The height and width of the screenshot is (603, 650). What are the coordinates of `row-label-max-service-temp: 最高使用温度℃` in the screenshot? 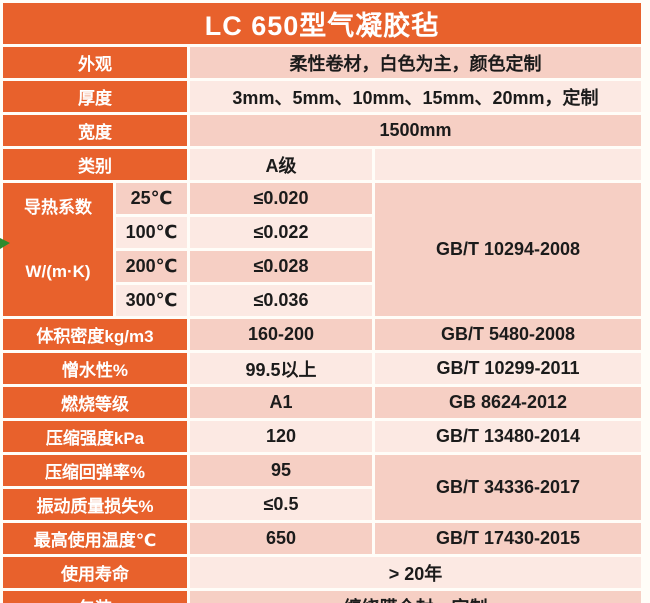 It's located at (95, 538).